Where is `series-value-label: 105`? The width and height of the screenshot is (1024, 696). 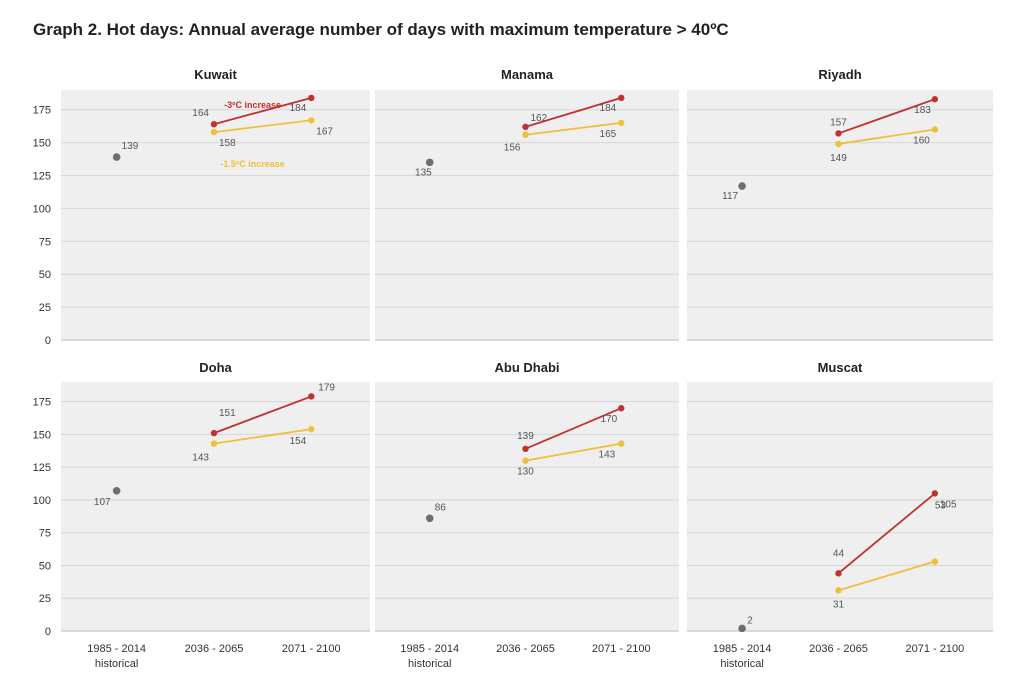 series-value-label: 105 is located at coordinates (948, 504).